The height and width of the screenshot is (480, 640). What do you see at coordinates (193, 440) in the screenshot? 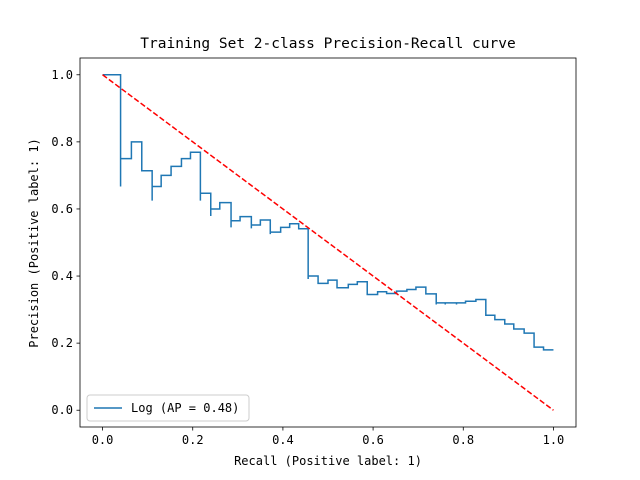
I see `x-tick-label: 0.2` at bounding box center [193, 440].